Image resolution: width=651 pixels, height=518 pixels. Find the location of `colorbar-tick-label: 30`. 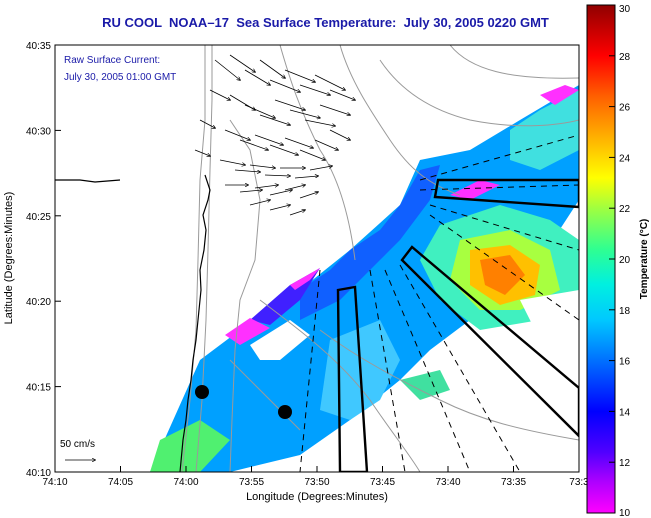

colorbar-tick-label: 30 is located at coordinates (625, 9).